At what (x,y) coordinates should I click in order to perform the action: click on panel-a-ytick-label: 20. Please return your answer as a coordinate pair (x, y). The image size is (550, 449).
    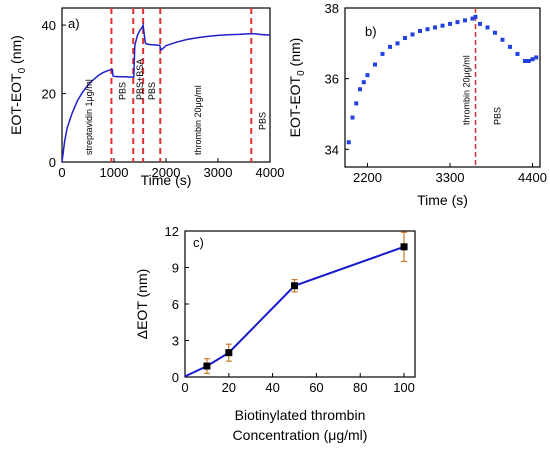
    Looking at the image, I should click on (49, 94).